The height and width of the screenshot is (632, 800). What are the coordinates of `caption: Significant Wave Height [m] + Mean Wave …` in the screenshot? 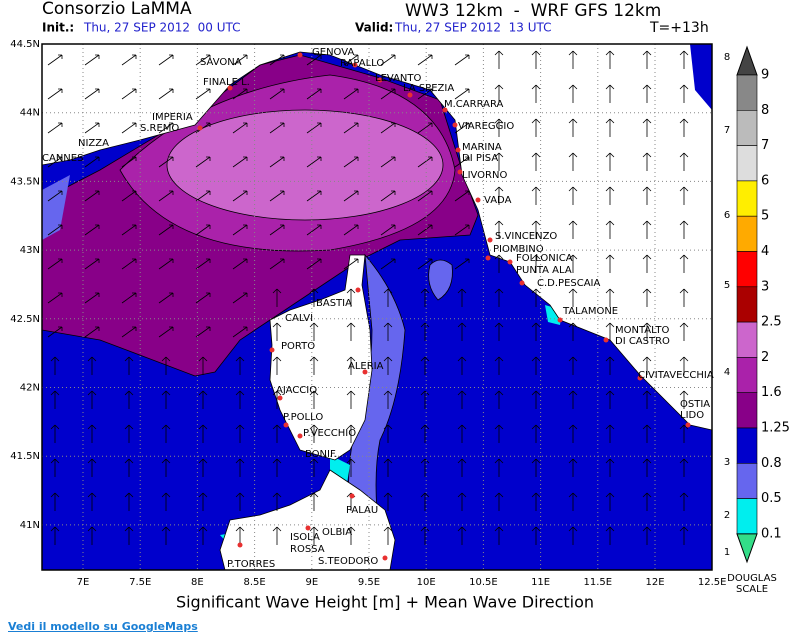 It's located at (385, 602).